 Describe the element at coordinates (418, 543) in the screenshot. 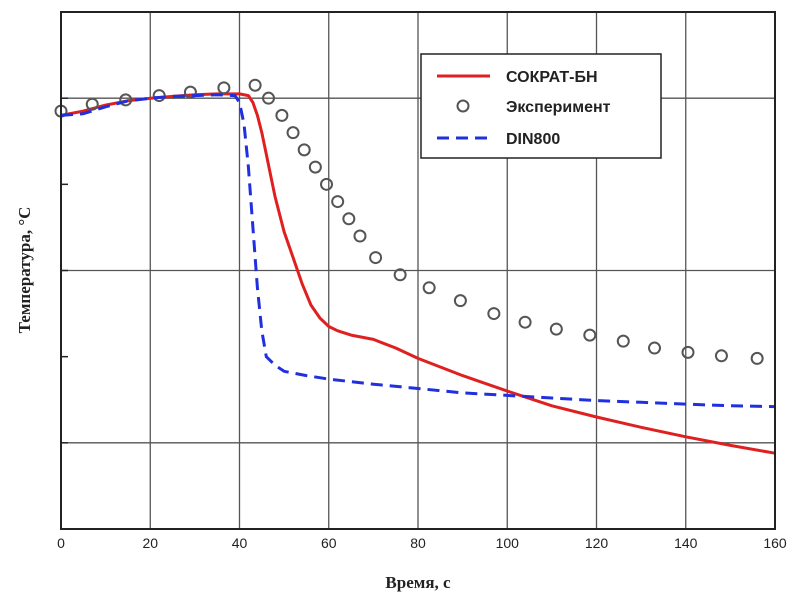

I see `x-tick-label-4: 80` at that location.